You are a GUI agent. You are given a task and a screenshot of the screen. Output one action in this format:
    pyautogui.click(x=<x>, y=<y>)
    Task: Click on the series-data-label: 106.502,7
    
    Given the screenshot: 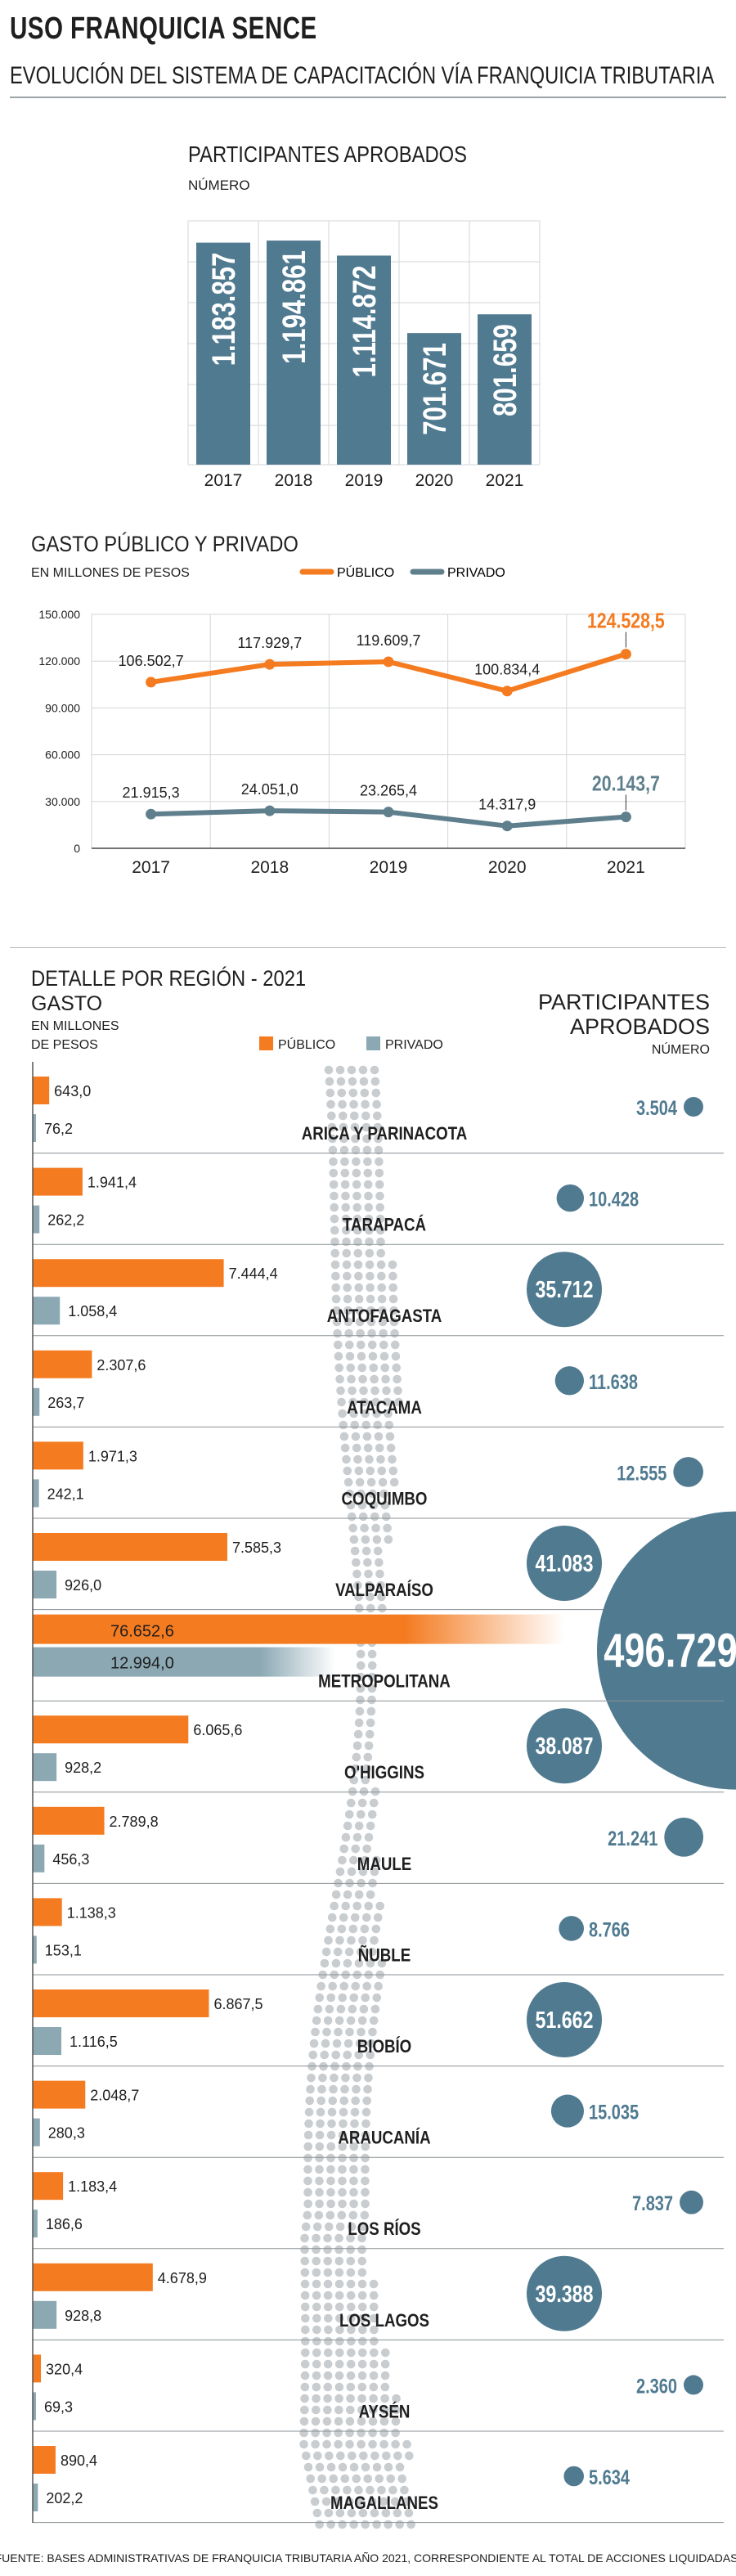 What is the action you would take?
    pyautogui.click(x=151, y=661)
    